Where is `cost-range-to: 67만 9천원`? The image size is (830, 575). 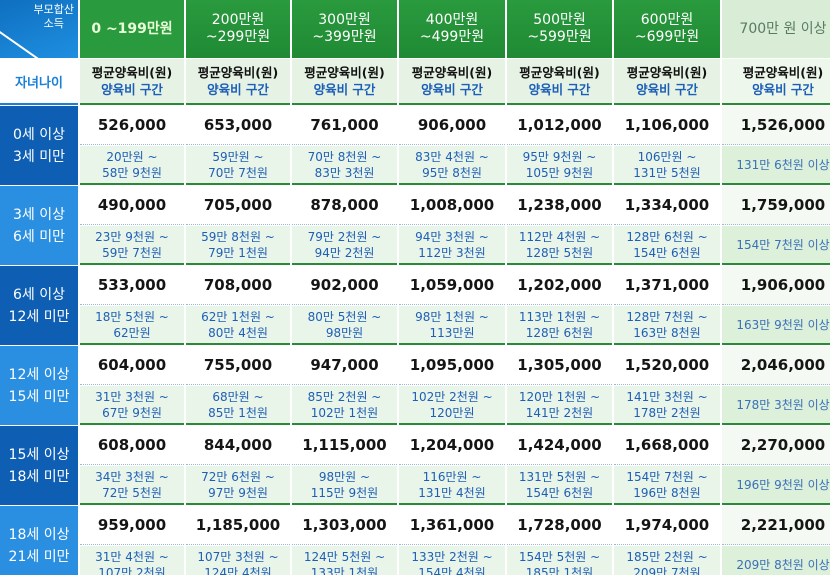 cost-range-to: 67만 9천원 is located at coordinates (132, 412).